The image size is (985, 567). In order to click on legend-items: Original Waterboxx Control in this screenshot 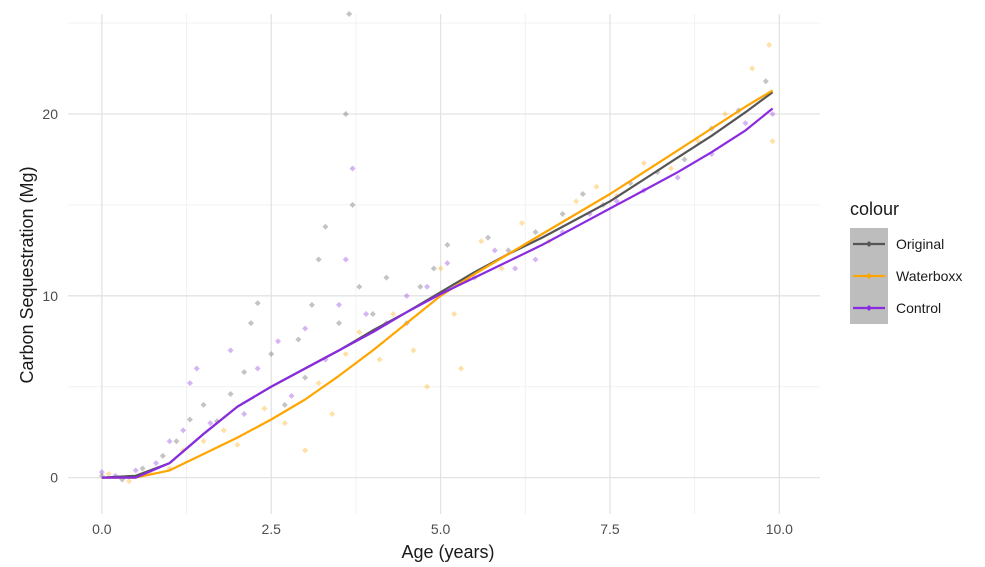, I will do `click(906, 276)`.